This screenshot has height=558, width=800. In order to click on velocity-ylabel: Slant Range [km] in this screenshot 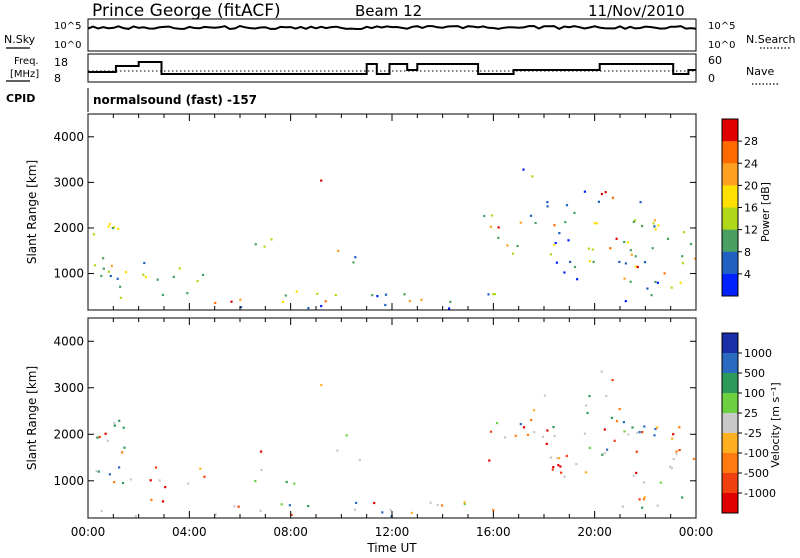, I will do `click(32, 418)`.